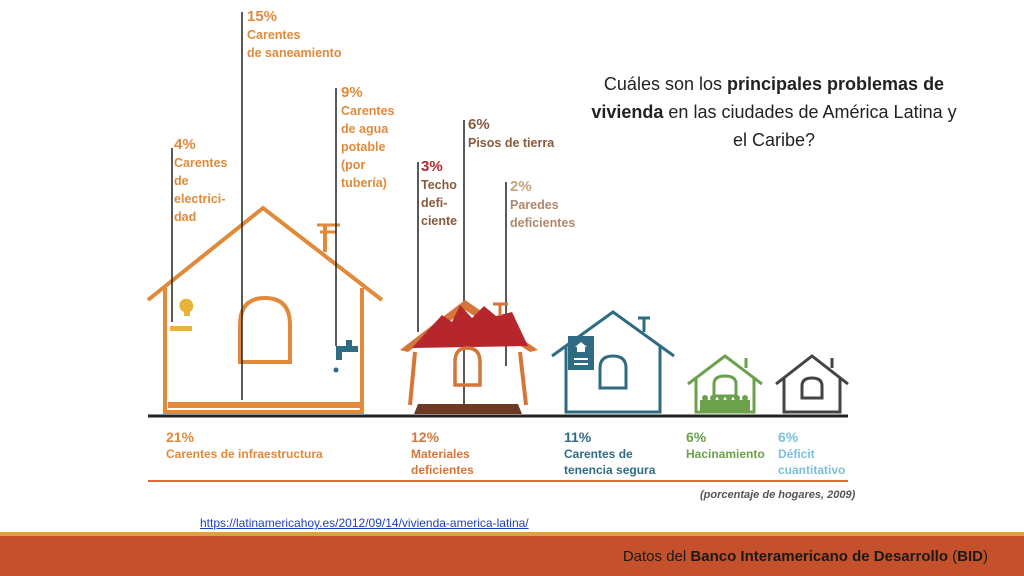 The height and width of the screenshot is (576, 1024). What do you see at coordinates (521, 186) in the screenshot?
I see `callout-paredes-pct: 2%` at bounding box center [521, 186].